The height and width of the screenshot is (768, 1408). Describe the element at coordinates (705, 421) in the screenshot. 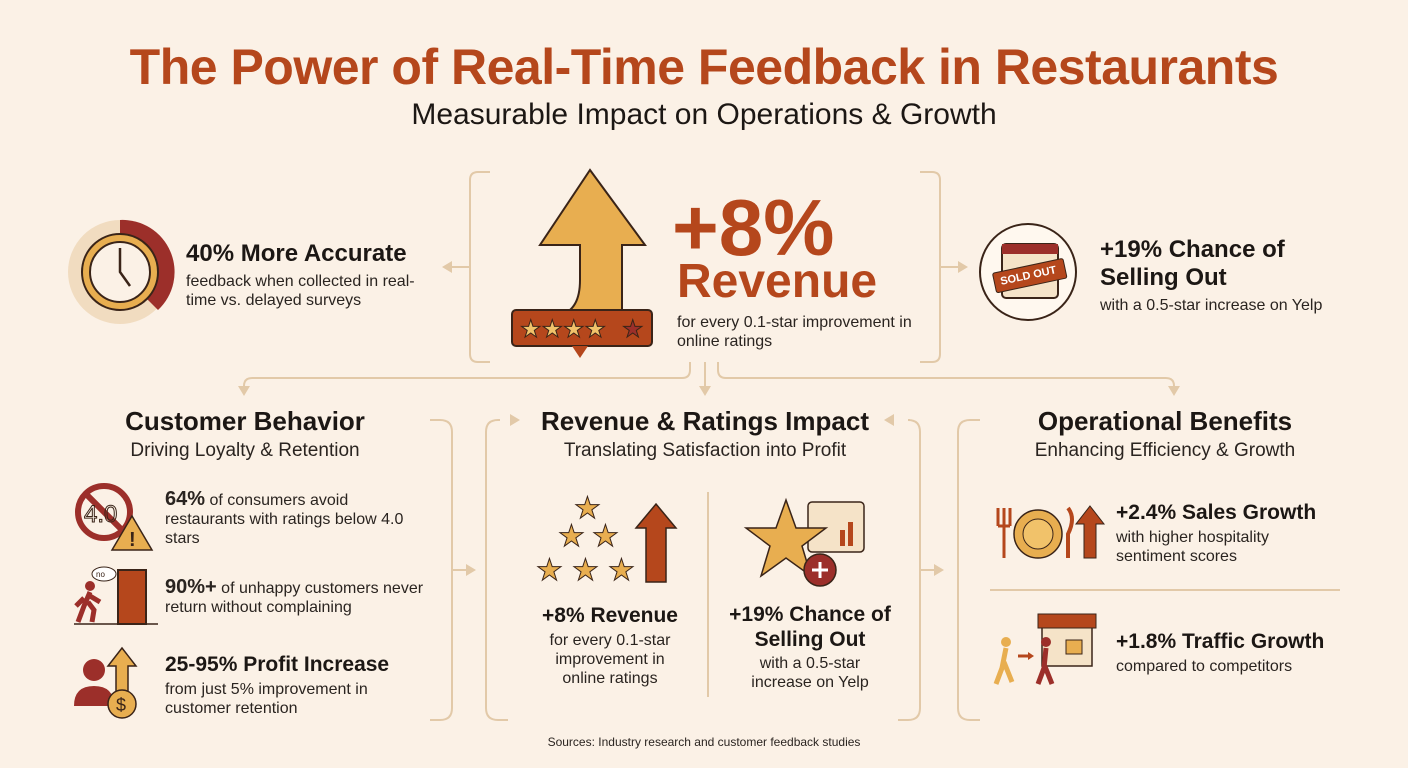

I see `section-title: Revenue & Ratings Impact` at that location.